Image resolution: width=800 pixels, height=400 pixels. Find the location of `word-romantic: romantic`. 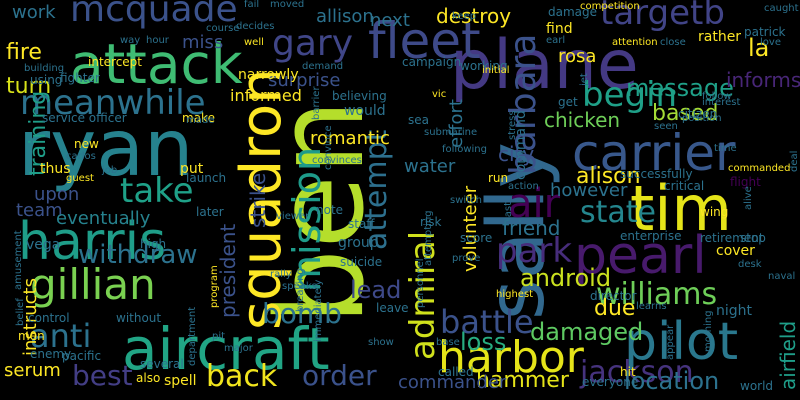

word-romantic: romantic is located at coordinates (350, 138).